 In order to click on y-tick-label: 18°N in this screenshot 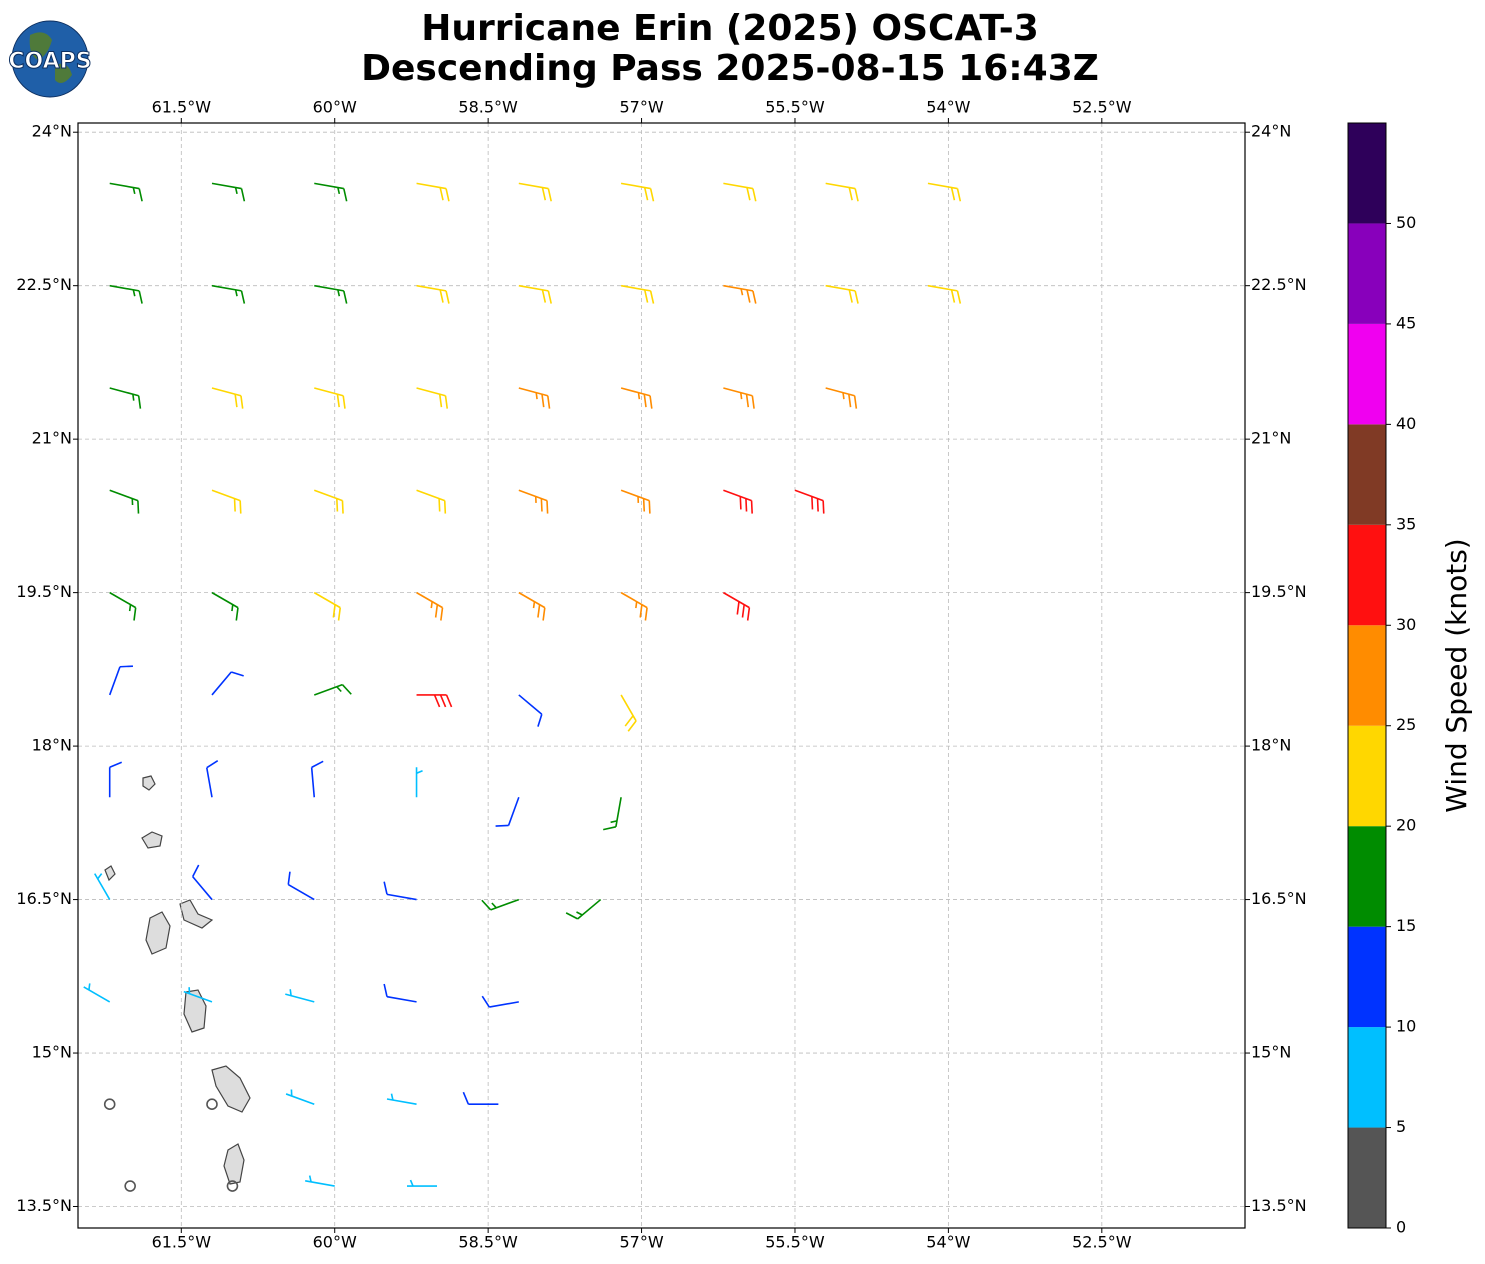, I will do `click(1271, 745)`.